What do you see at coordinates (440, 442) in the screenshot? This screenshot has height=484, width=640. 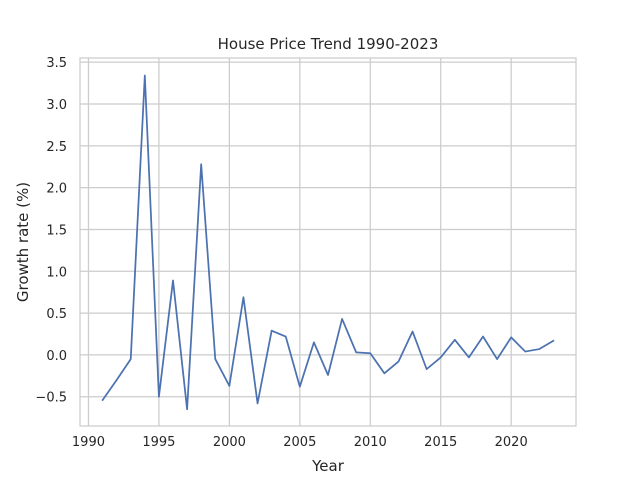 I see `x-tick-label: 2015` at bounding box center [440, 442].